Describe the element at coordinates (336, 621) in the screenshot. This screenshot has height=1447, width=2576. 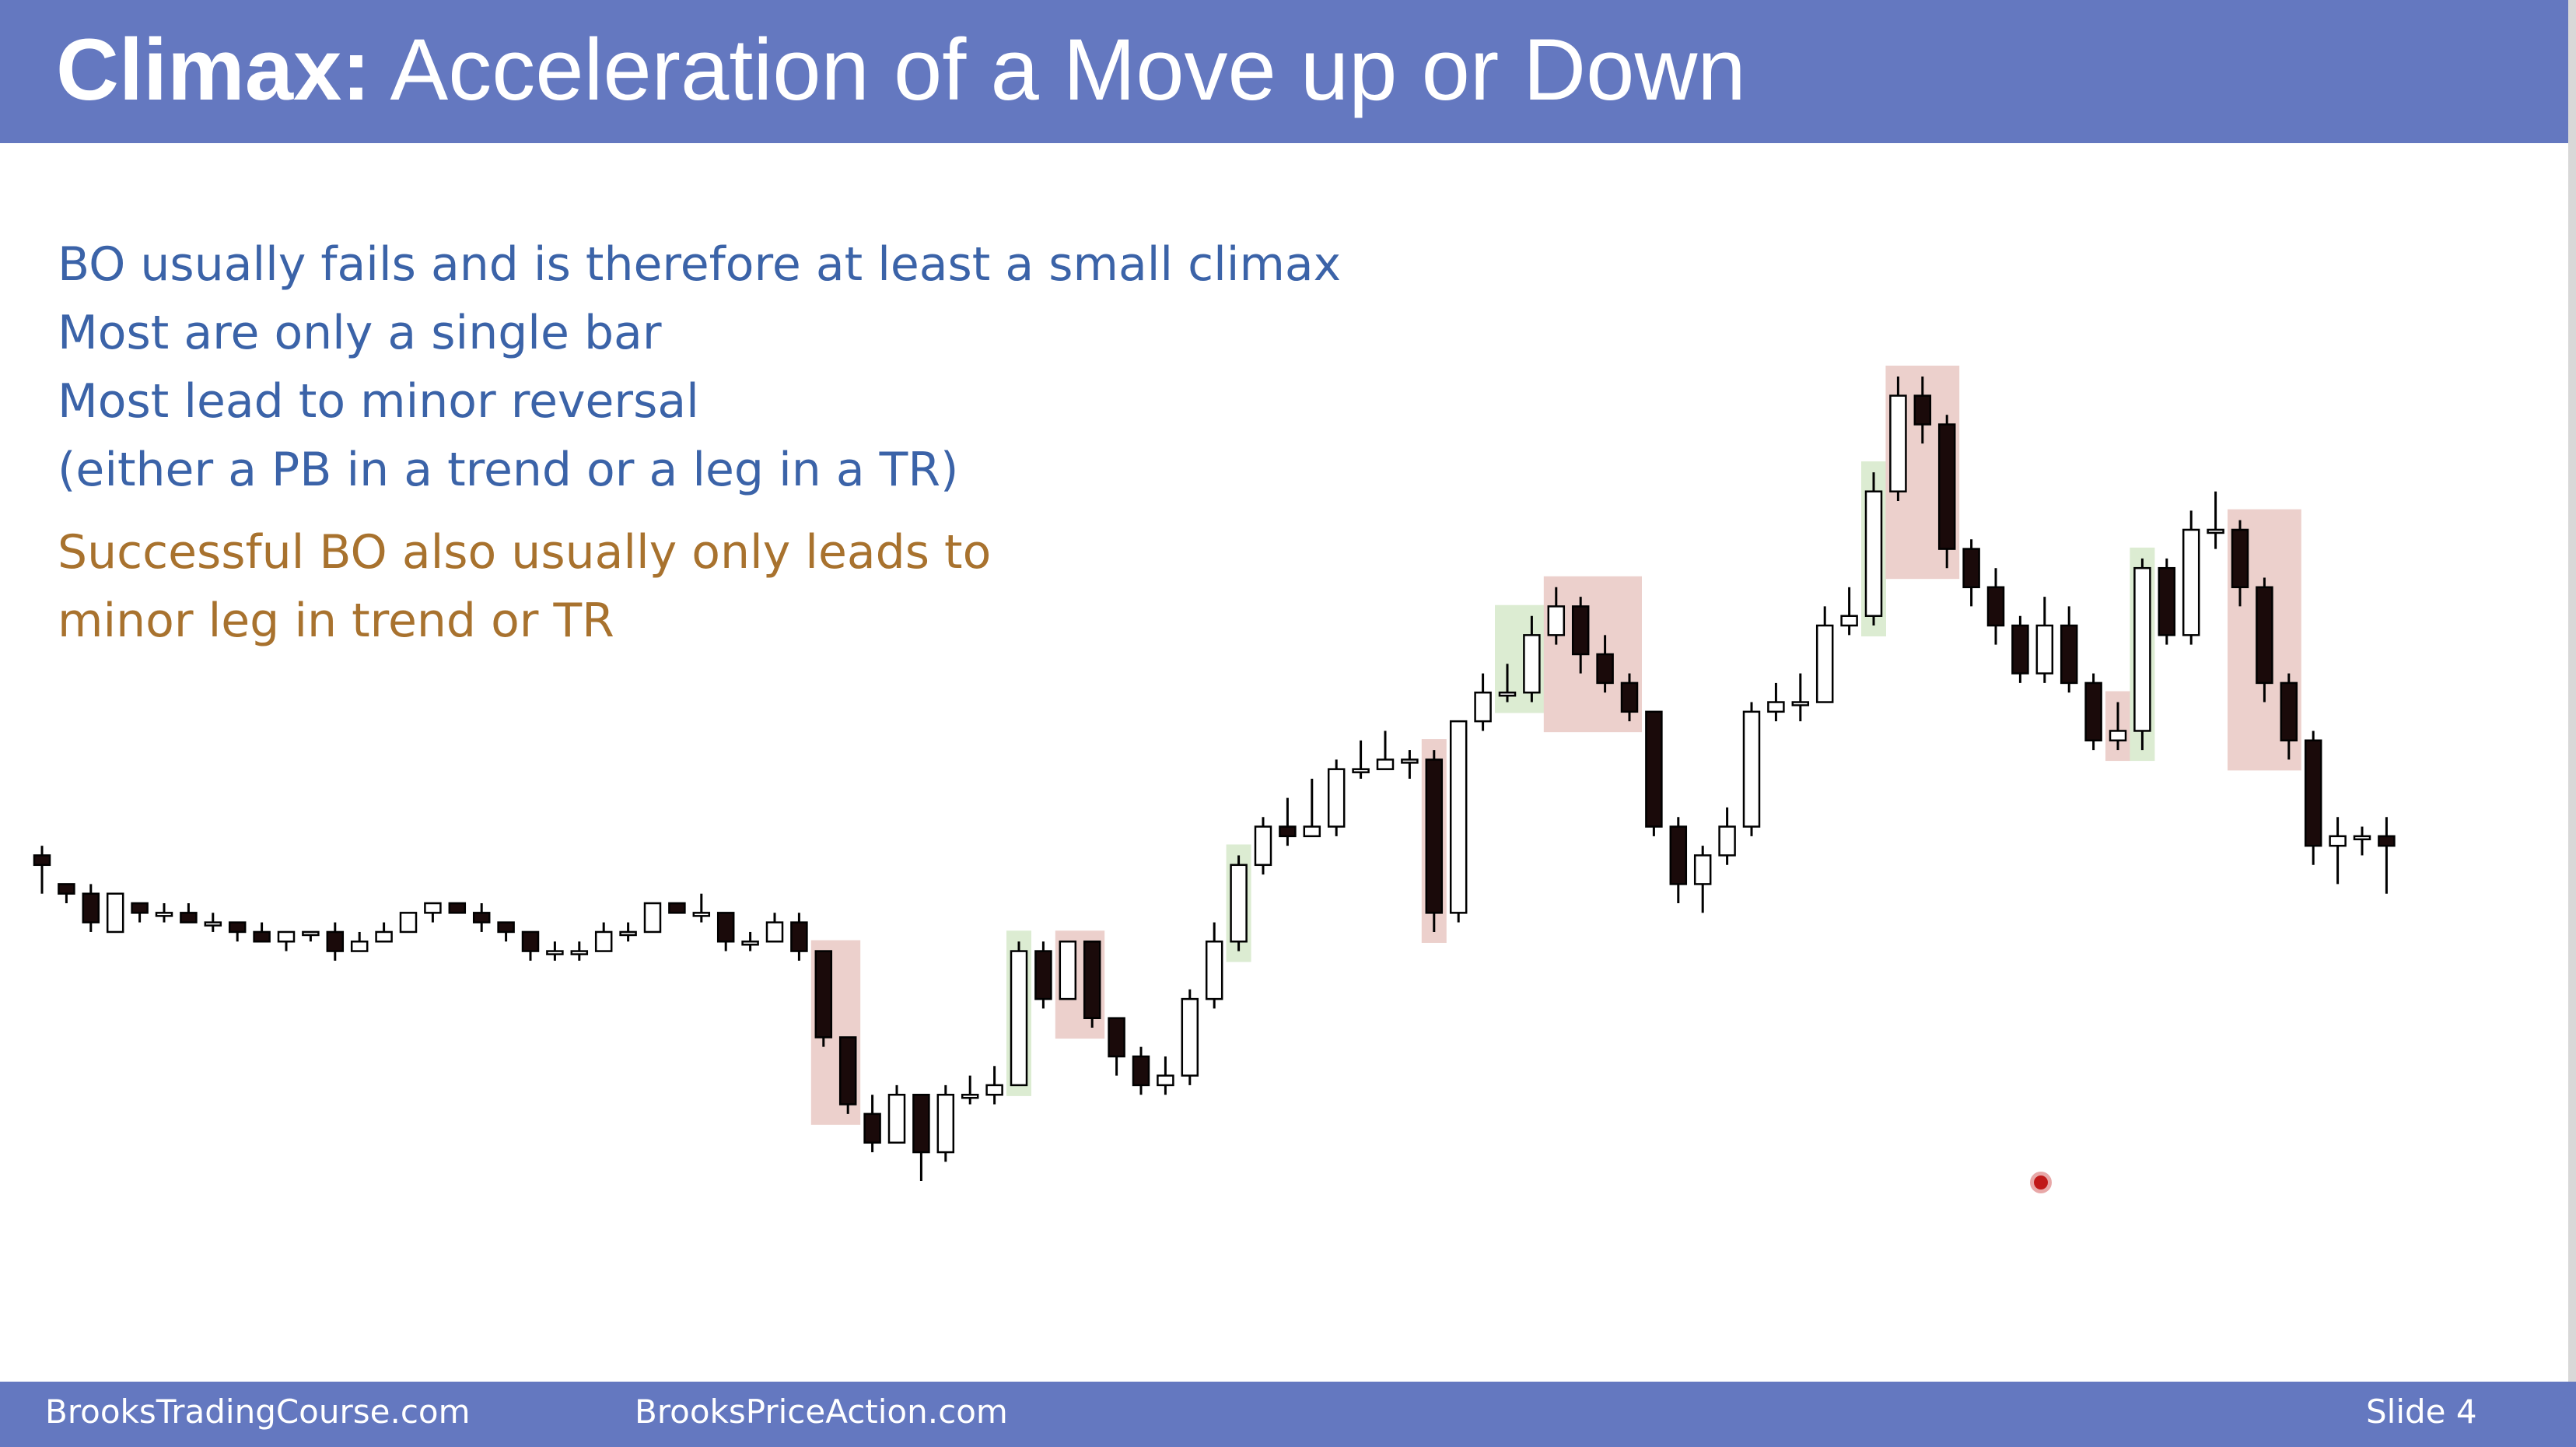
I see `bullet-line-6: minor leg in trend or TR` at that location.